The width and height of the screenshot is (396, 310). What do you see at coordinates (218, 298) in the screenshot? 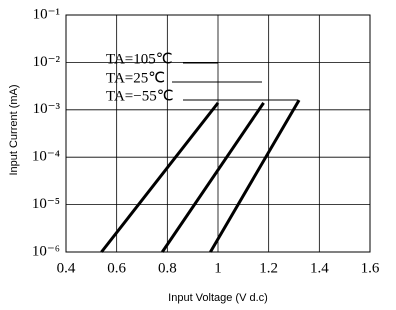
I see `x-axis-title: Input Voltage (V d.c)` at bounding box center [218, 298].